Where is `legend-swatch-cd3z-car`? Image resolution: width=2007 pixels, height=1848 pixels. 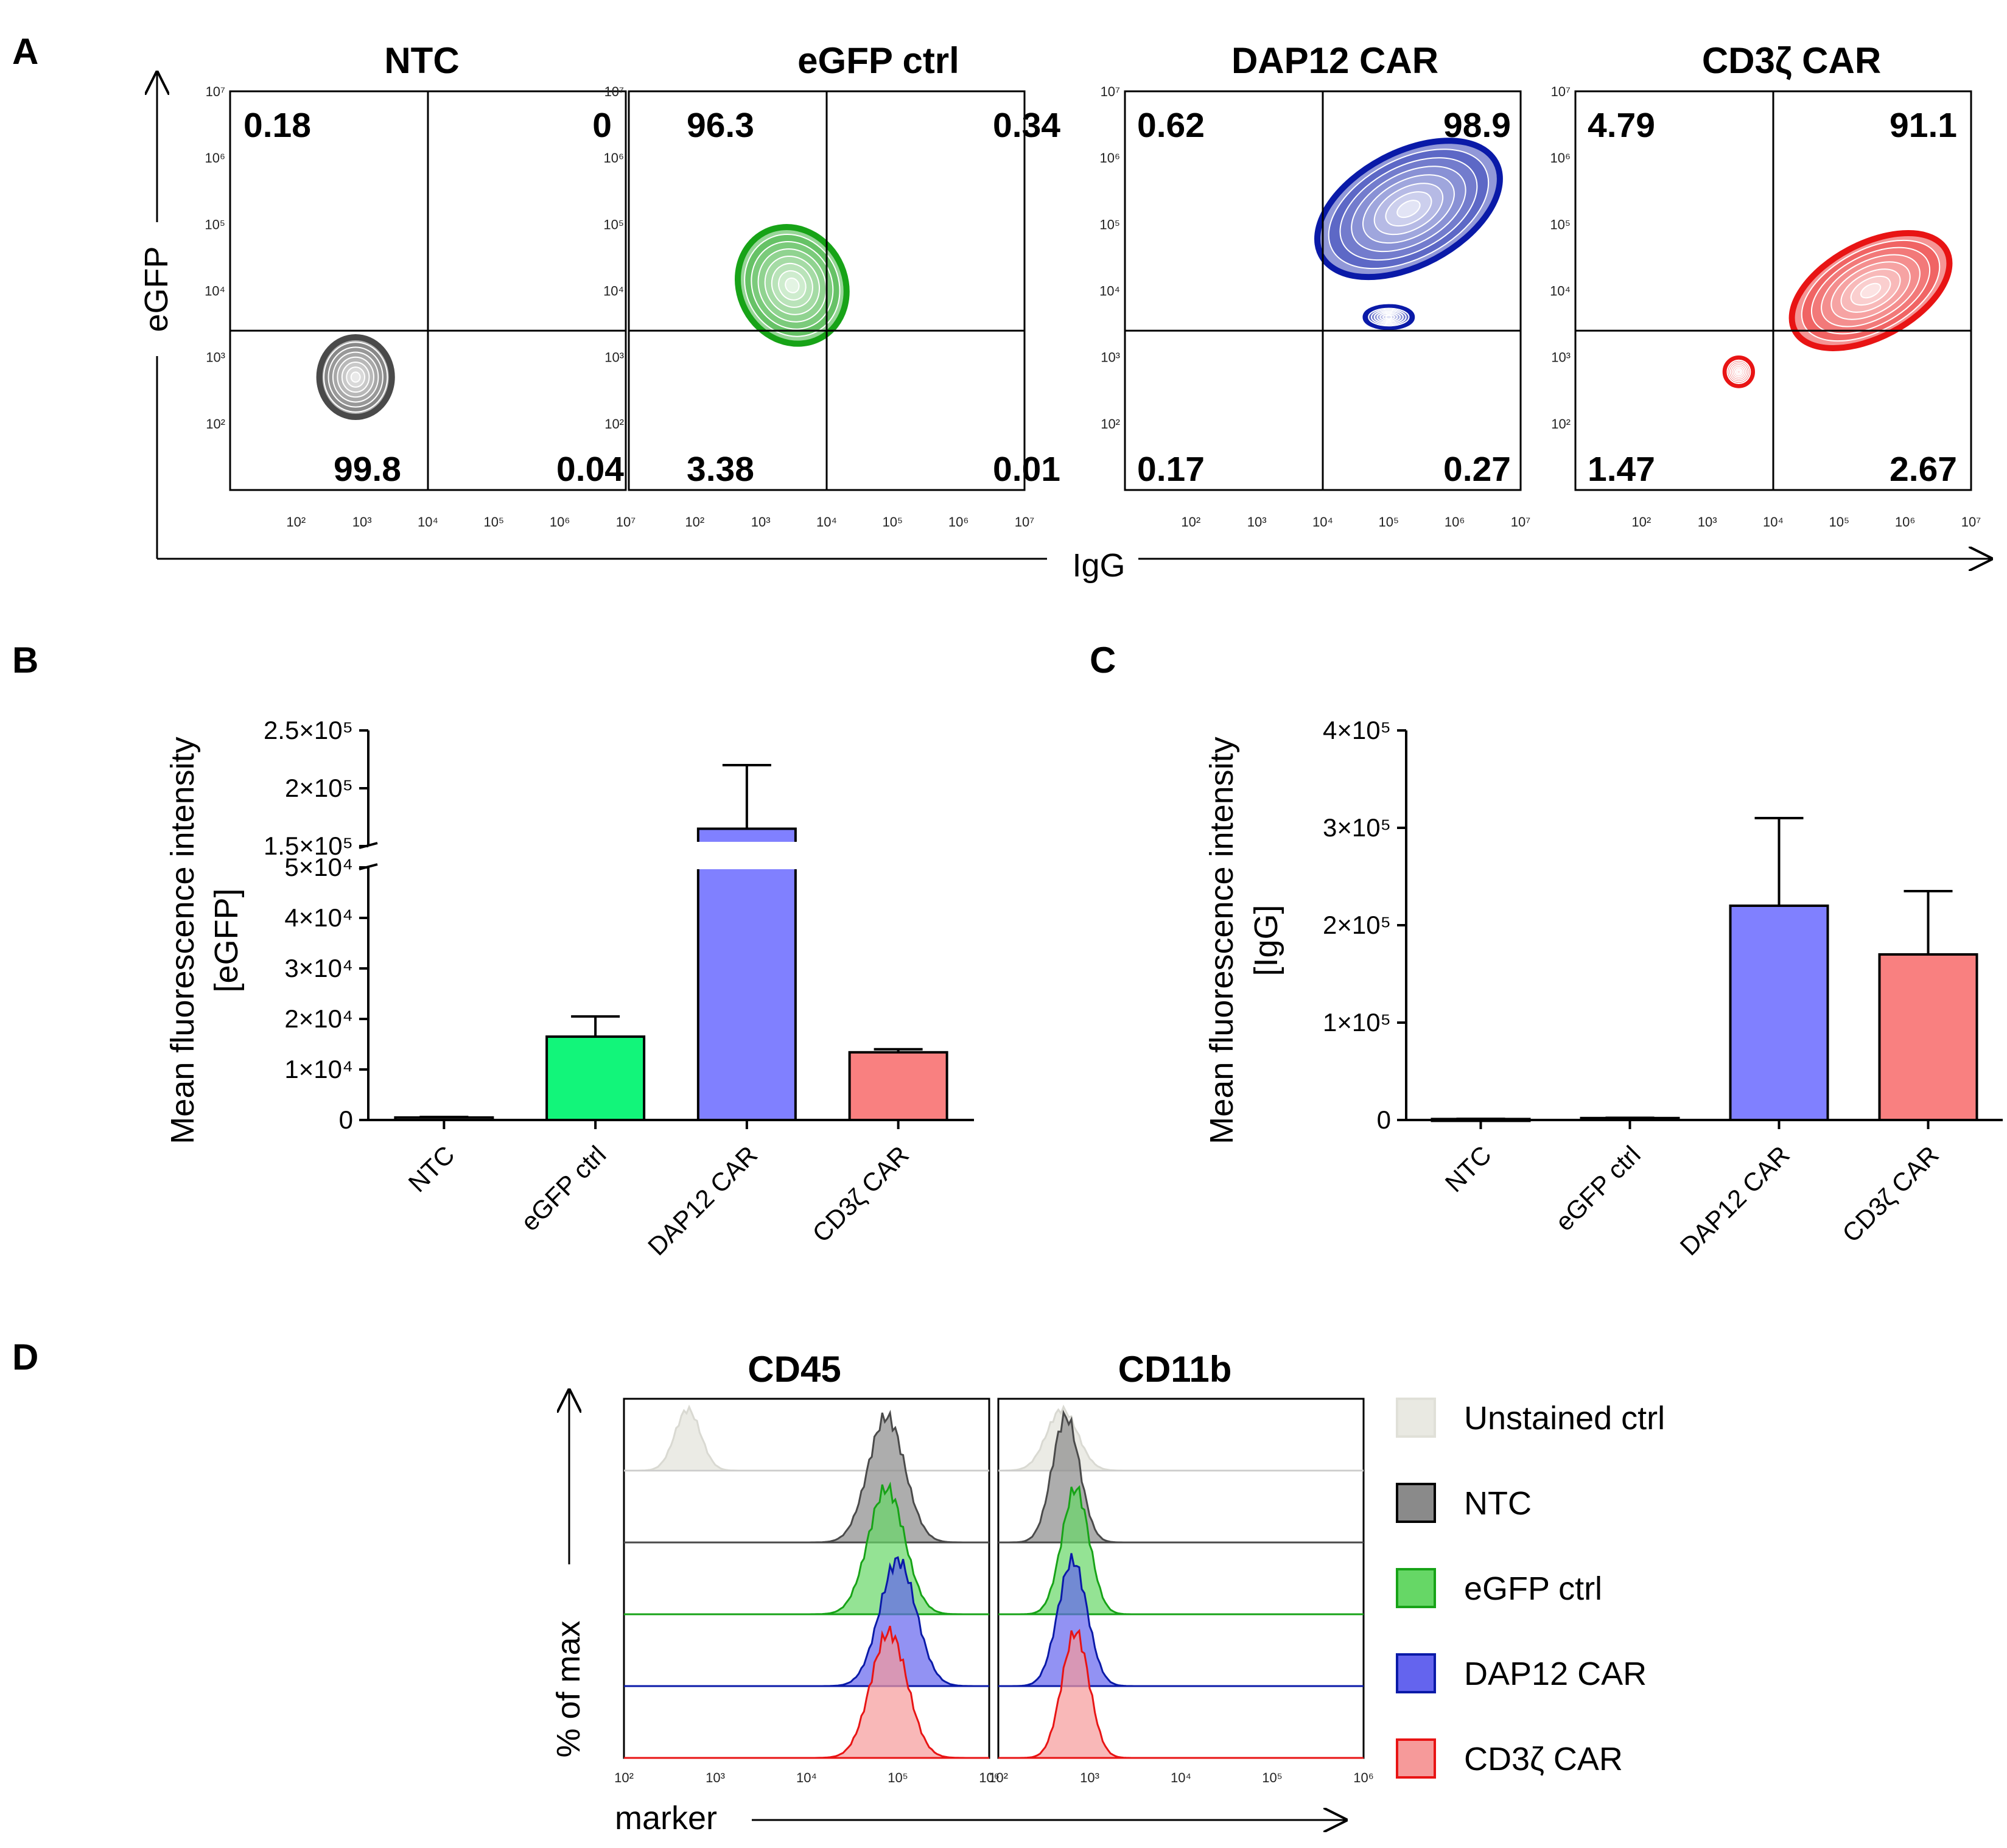
legend-swatch-cd3z-car is located at coordinates (1416, 1759).